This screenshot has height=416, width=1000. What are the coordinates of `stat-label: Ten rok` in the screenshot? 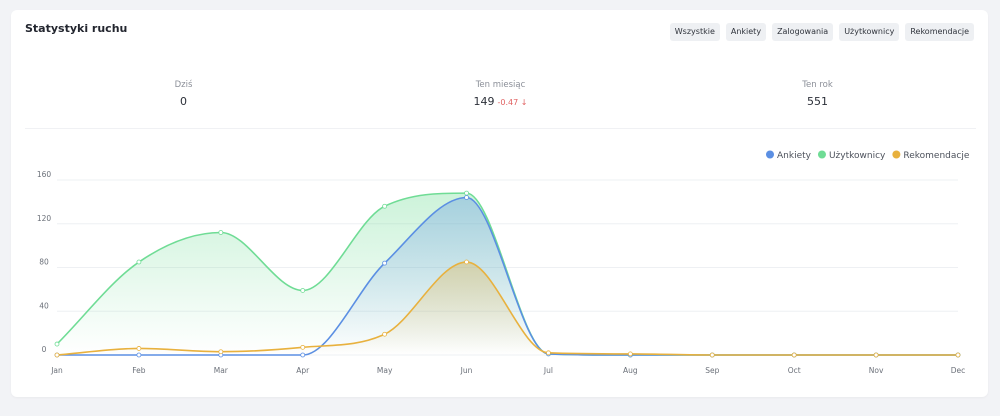 It's located at (817, 85).